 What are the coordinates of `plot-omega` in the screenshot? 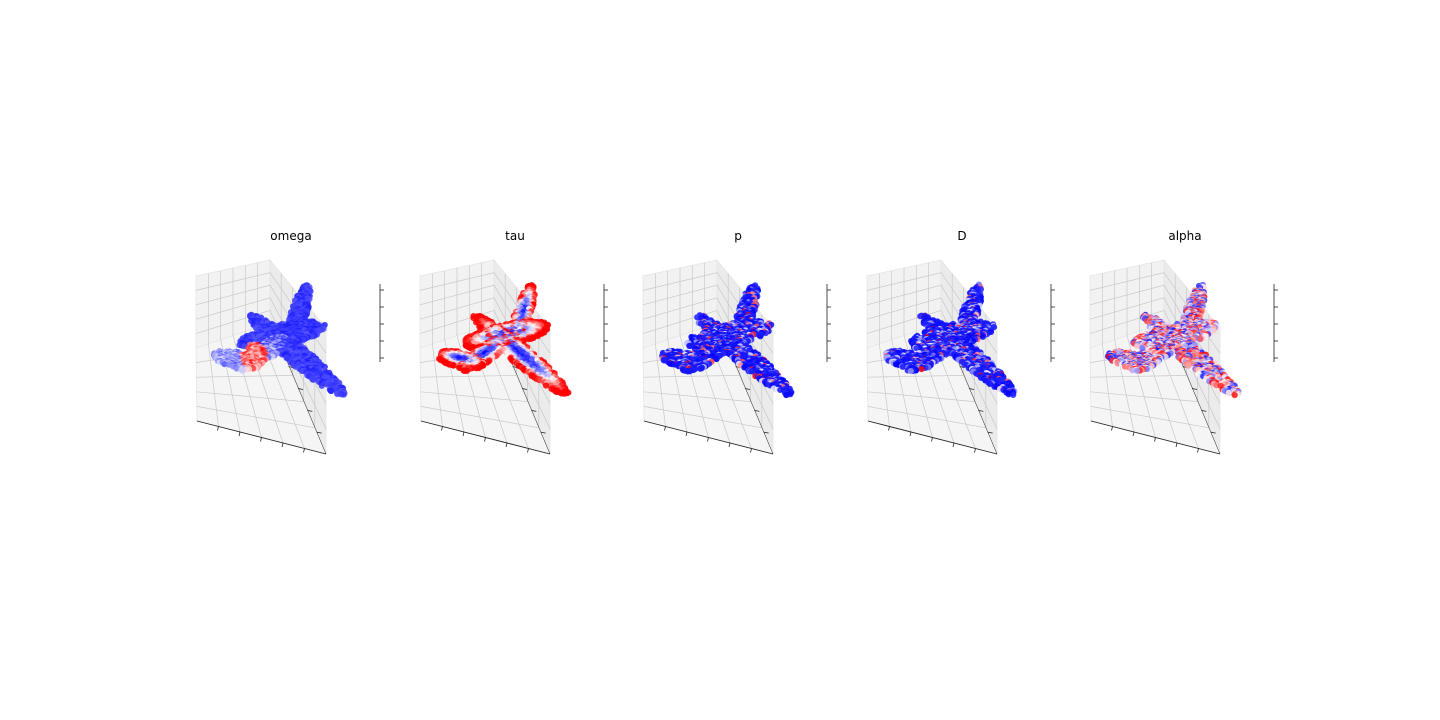 It's located at (291, 361).